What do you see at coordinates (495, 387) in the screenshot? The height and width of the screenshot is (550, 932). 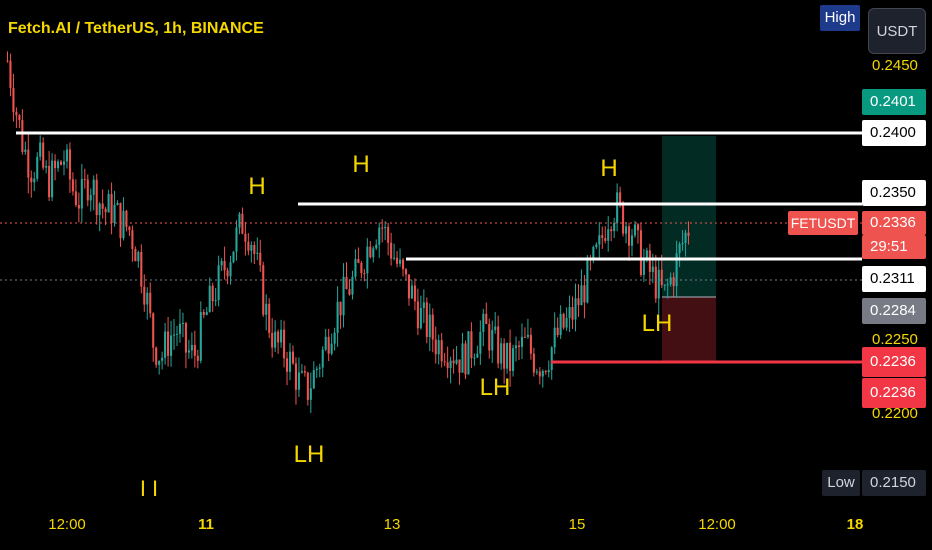 I see `pattern-label-lh2: LH` at bounding box center [495, 387].